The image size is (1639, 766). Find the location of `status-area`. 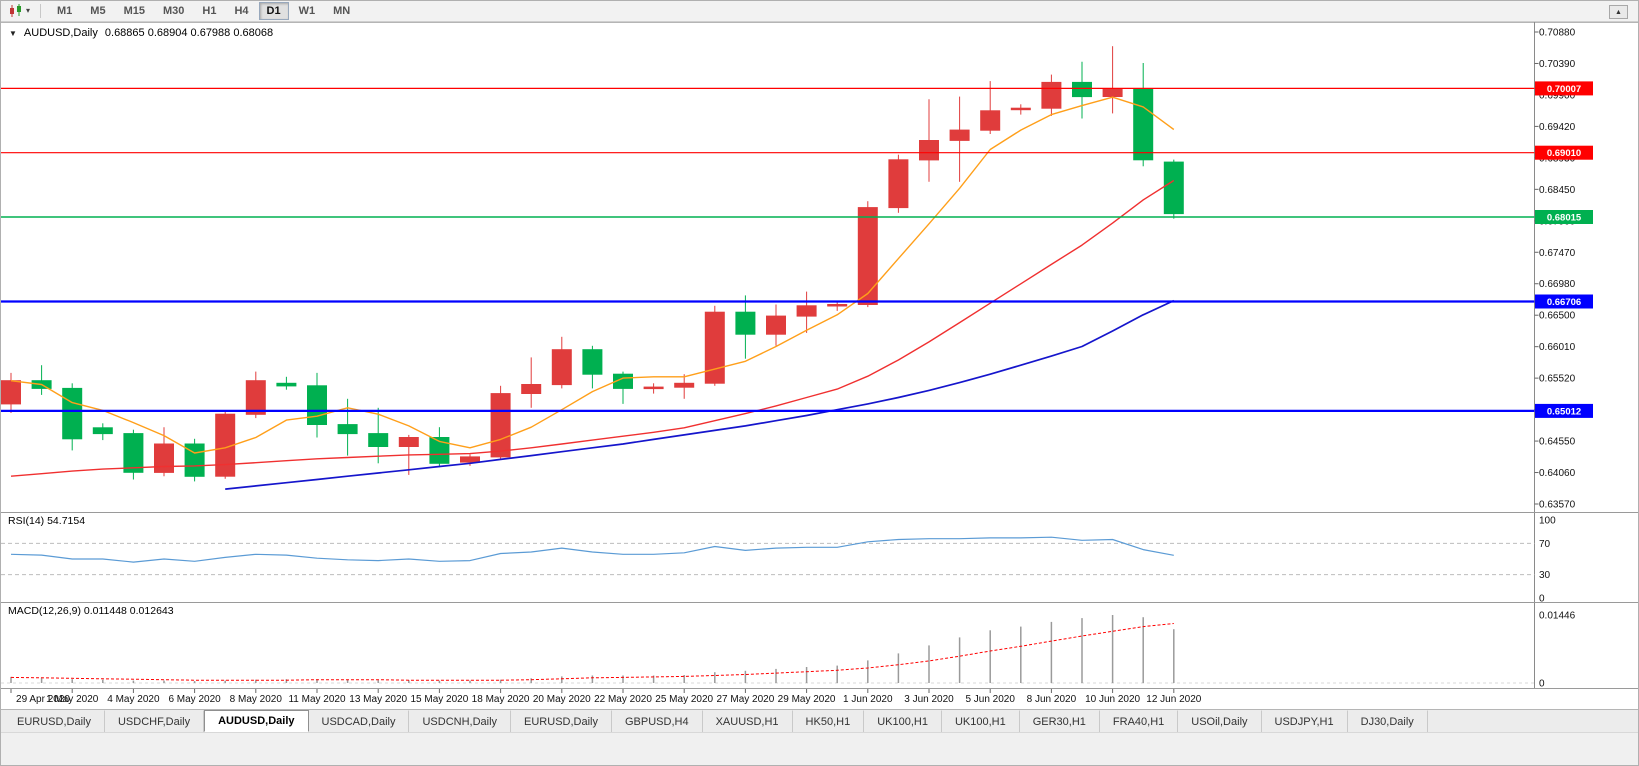

status-area is located at coordinates (819, 748).